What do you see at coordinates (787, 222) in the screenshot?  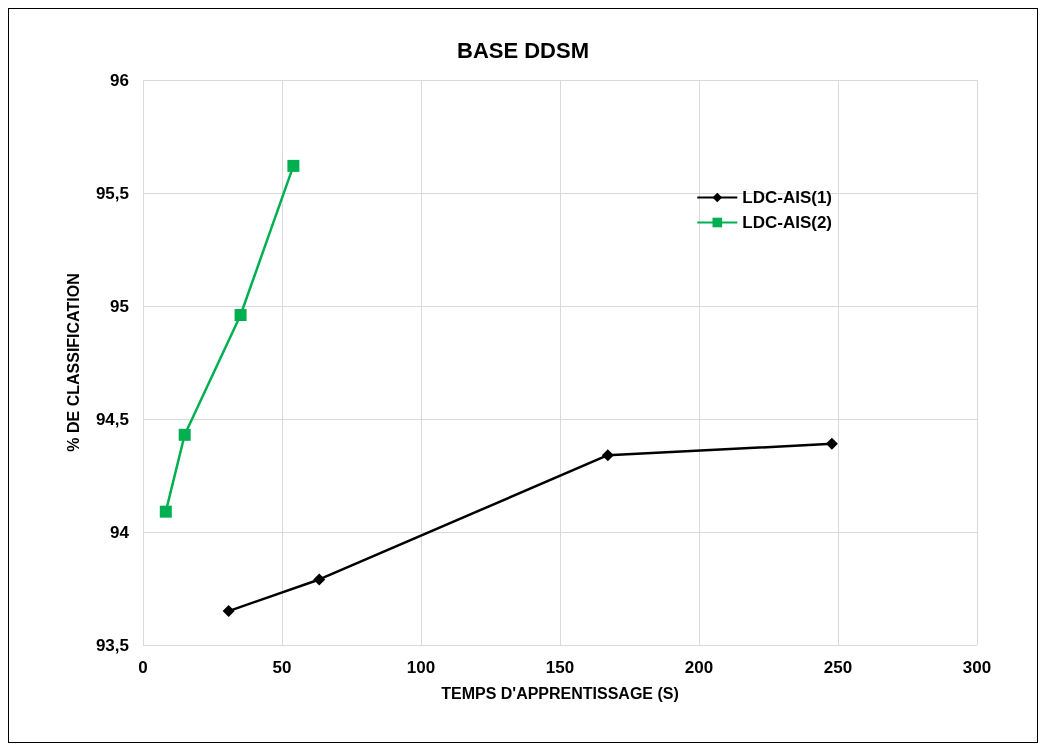 I see `legend-label: LDC-AIS(2)` at bounding box center [787, 222].